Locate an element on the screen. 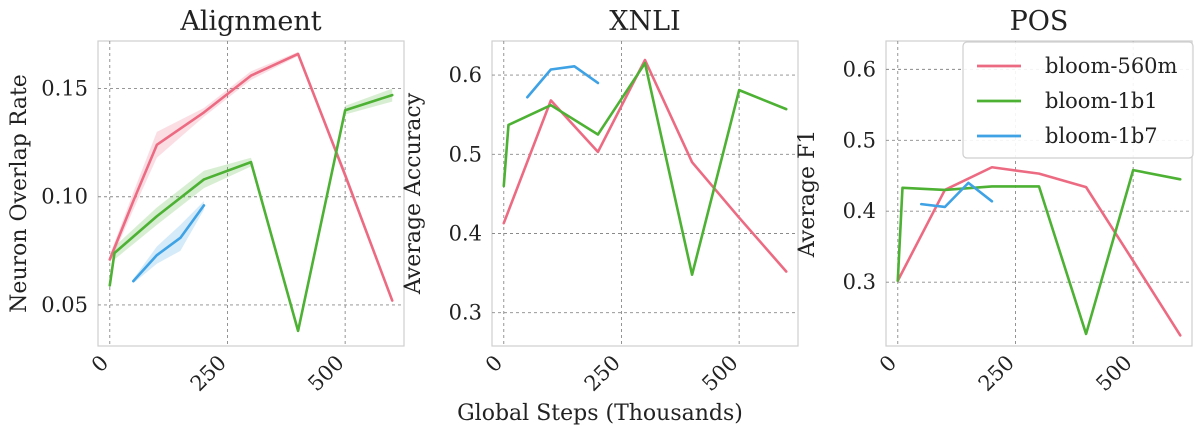 The image size is (1196, 428). y-tick-label: 0.10 is located at coordinates (64, 197).